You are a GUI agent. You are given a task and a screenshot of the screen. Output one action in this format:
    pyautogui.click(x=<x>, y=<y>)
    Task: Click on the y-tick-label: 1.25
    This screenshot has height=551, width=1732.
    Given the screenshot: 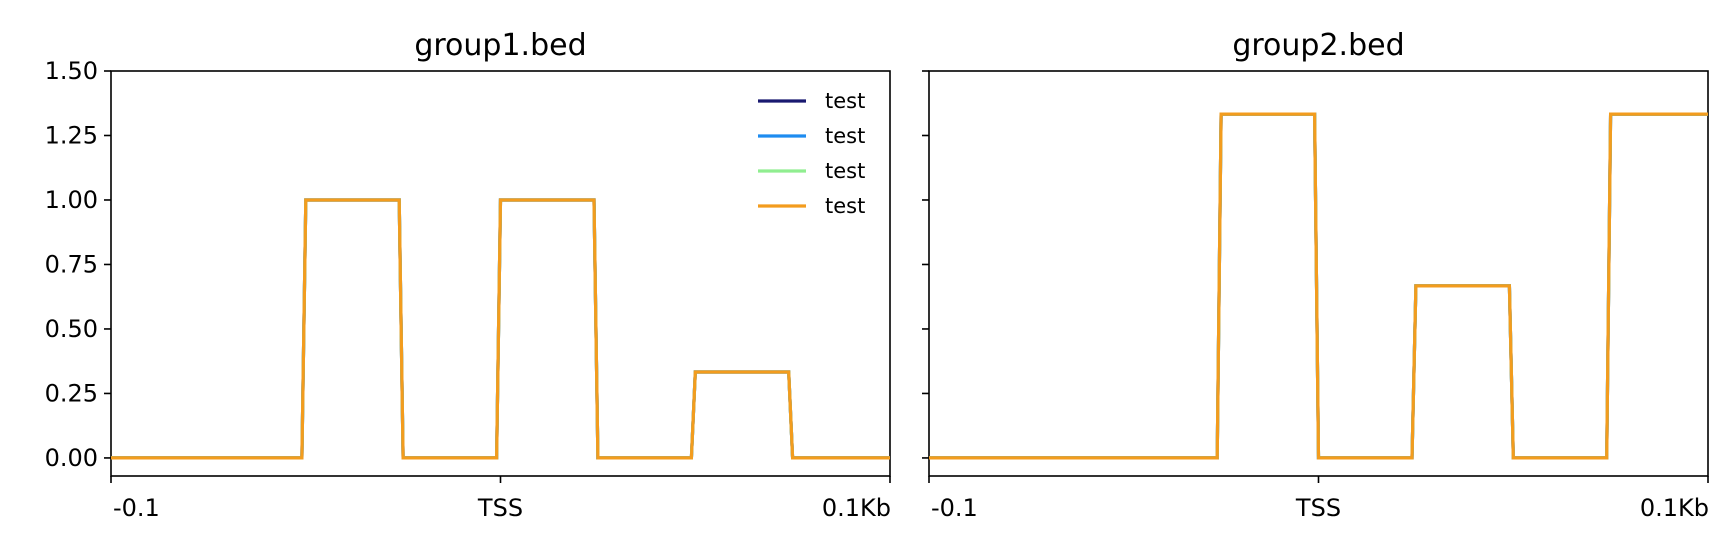 What is the action you would take?
    pyautogui.click(x=71, y=135)
    